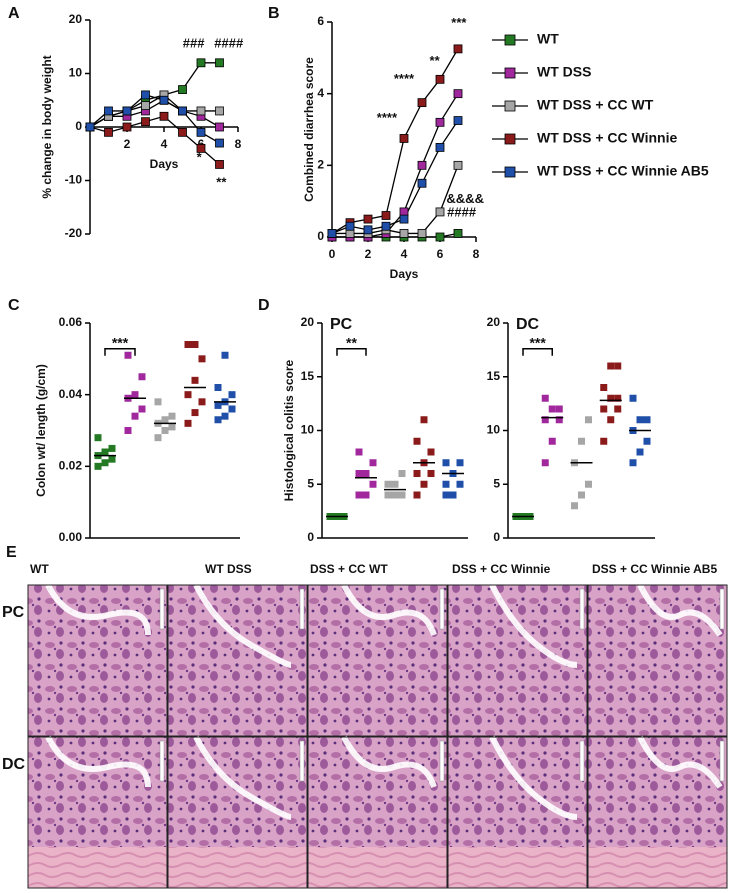 The width and height of the screenshot is (730, 893). What do you see at coordinates (308, 322) in the screenshot?
I see `y-tick-label: 20` at bounding box center [308, 322].